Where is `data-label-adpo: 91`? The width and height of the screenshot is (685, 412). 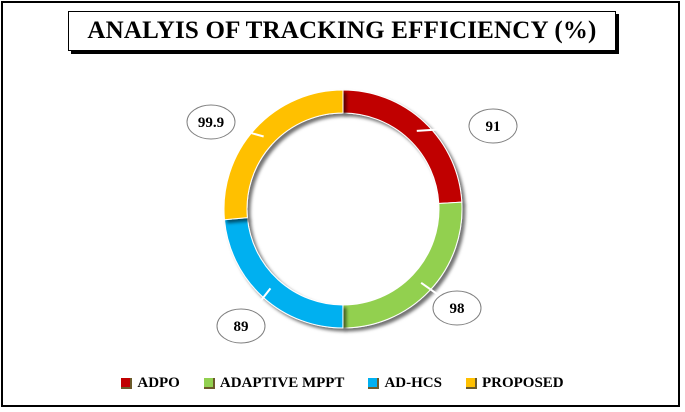
data-label-adpo: 91 is located at coordinates (493, 127).